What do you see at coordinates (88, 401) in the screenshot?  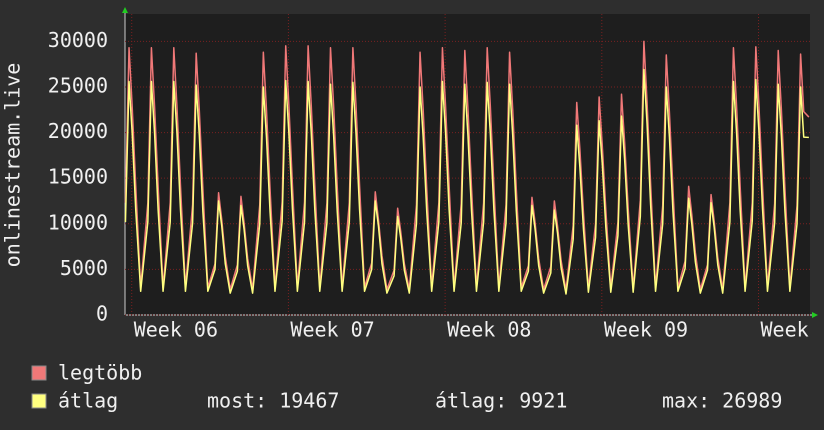 I see `legend-label: átlag` at bounding box center [88, 401].